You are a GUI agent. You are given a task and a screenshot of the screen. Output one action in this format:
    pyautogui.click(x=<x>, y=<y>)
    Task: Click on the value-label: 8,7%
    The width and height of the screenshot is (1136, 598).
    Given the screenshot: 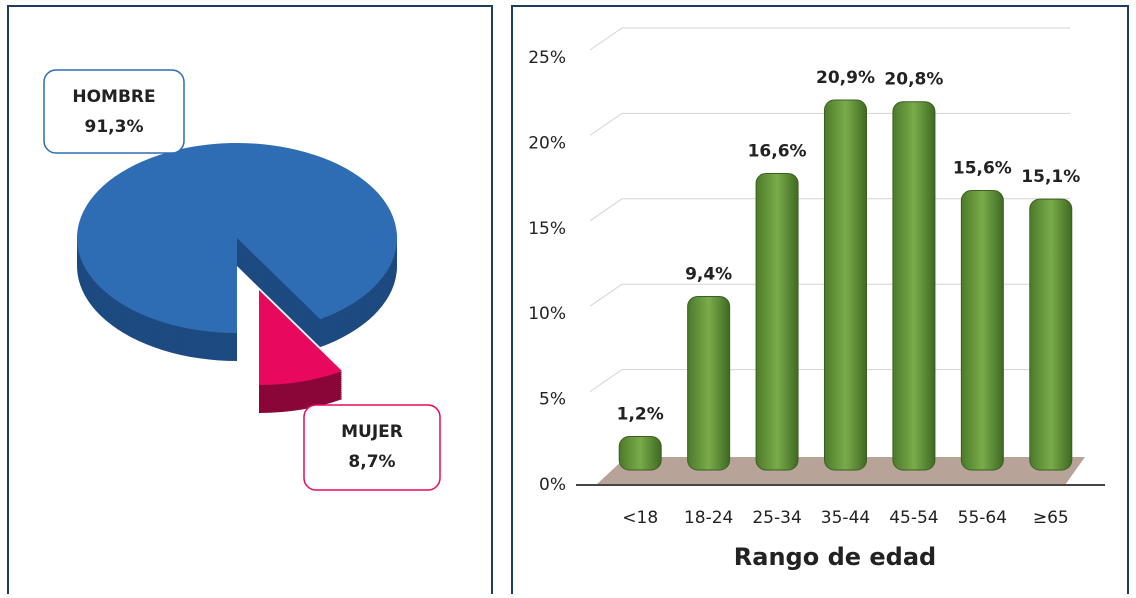 What is the action you would take?
    pyautogui.click(x=371, y=462)
    